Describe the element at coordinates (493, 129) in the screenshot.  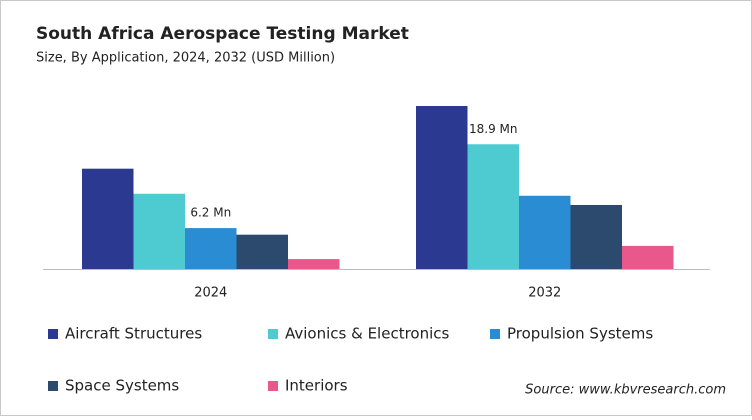
I see `data-label: 18.9 Mn` at that location.